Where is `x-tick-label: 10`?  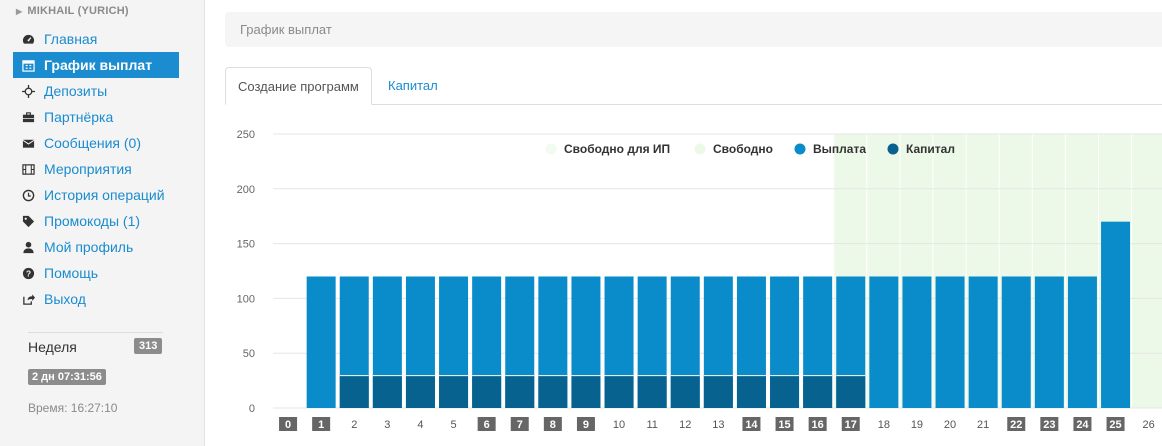
x-tick-label: 10 is located at coordinates (619, 425).